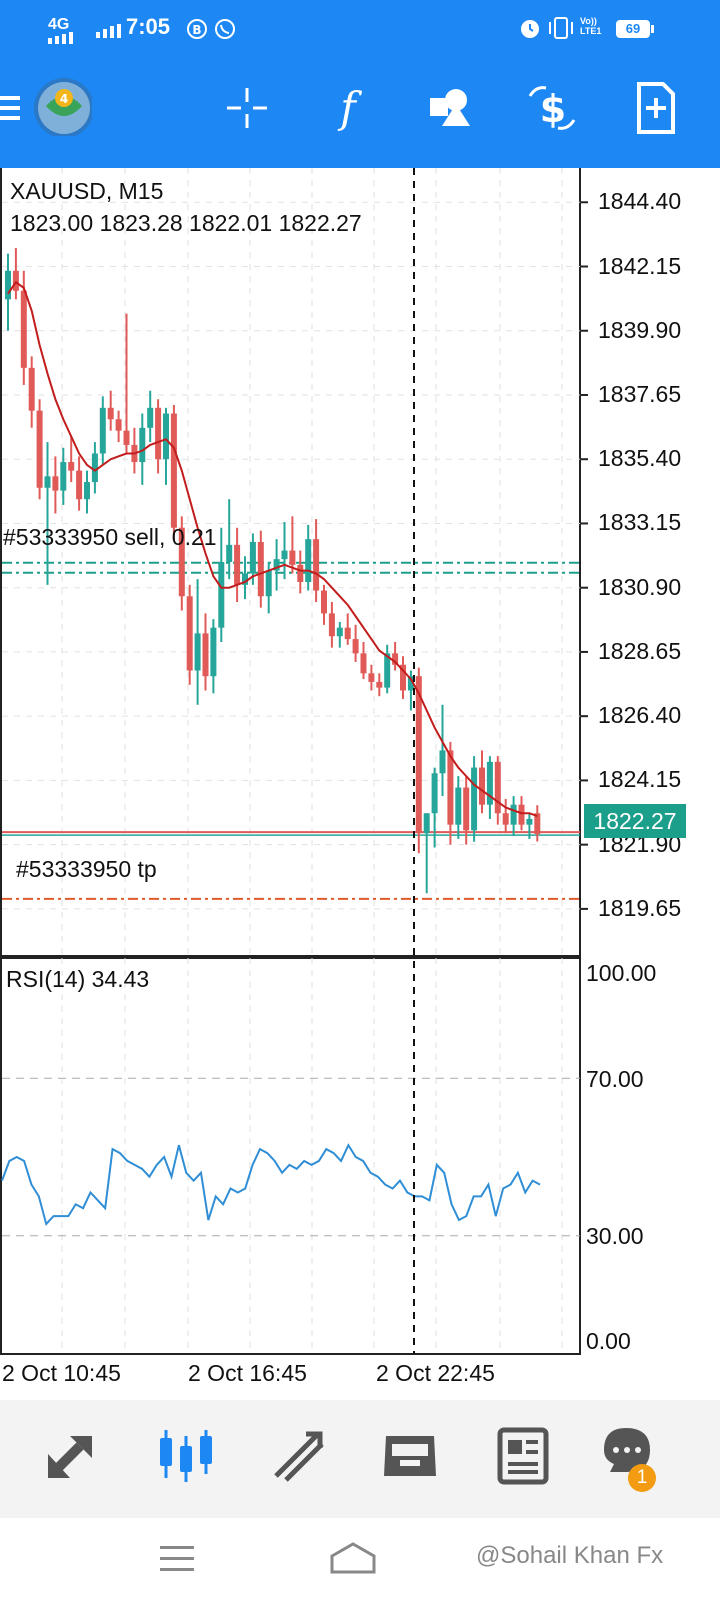  I want to click on home-icon, so click(353, 1558).